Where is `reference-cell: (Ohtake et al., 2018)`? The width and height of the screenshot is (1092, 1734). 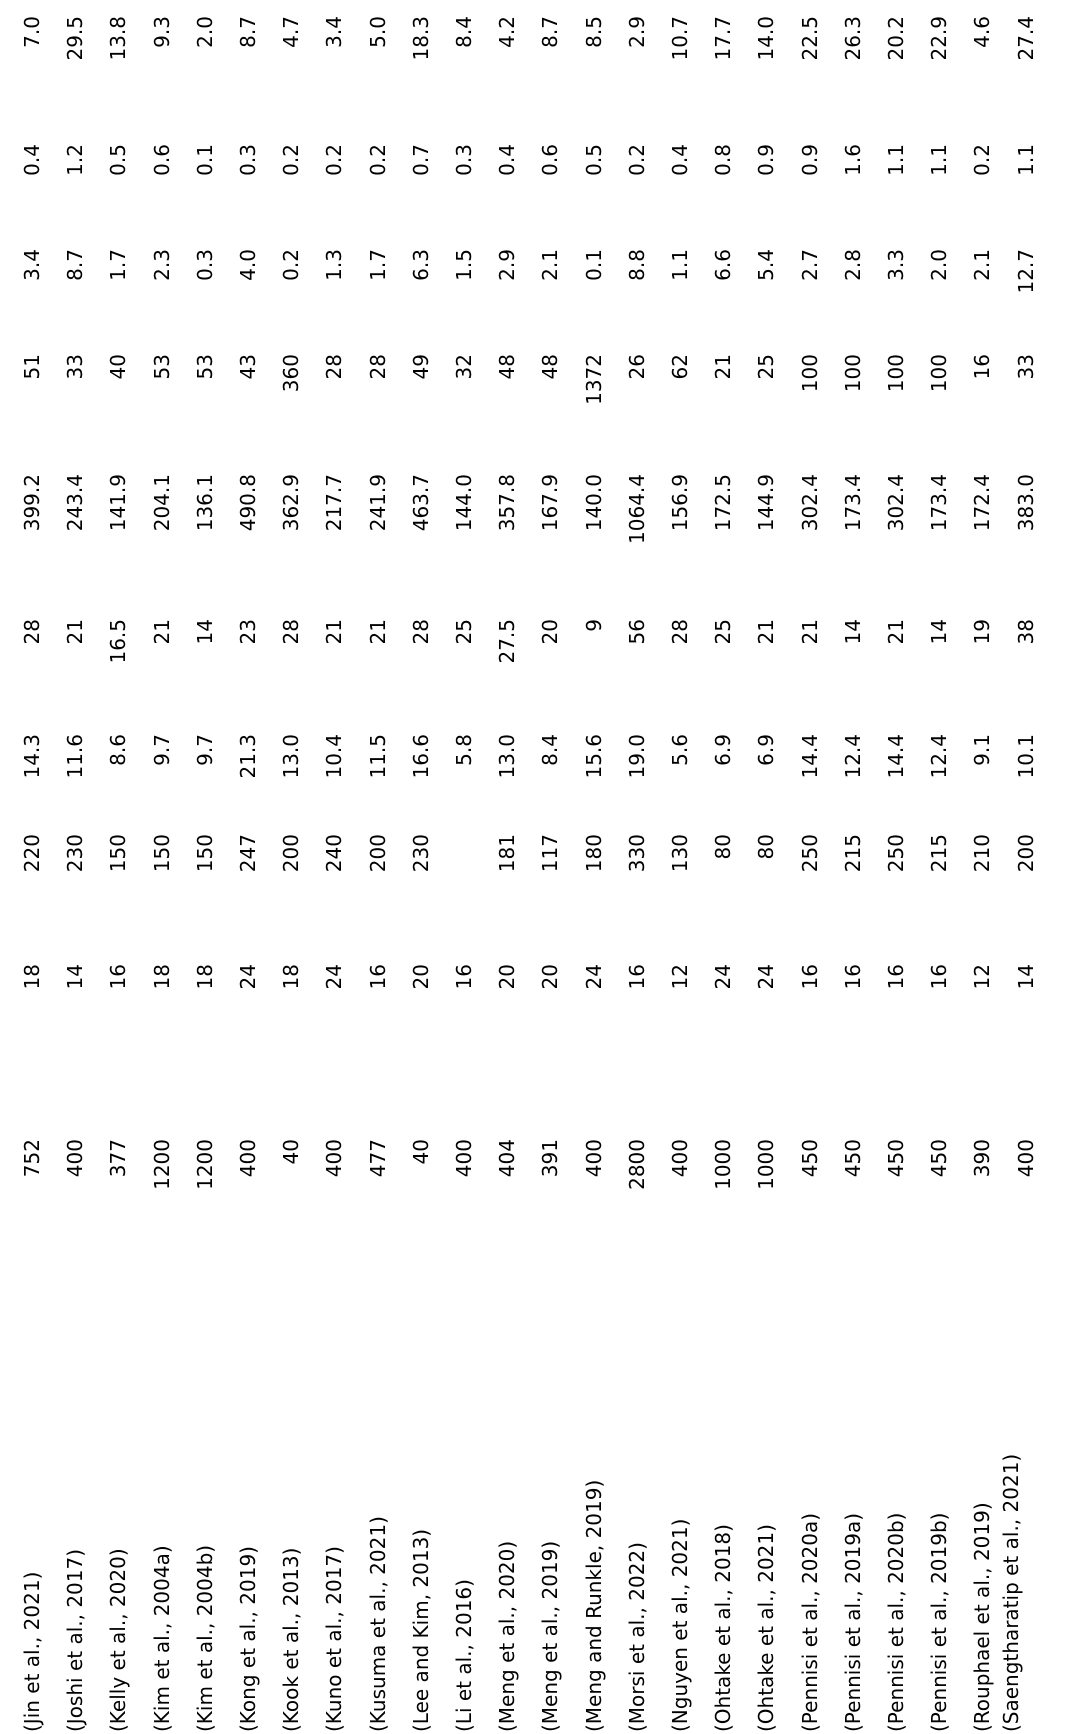
reference-cell: (Ohtake et al., 2018) is located at coordinates (723, 1628).